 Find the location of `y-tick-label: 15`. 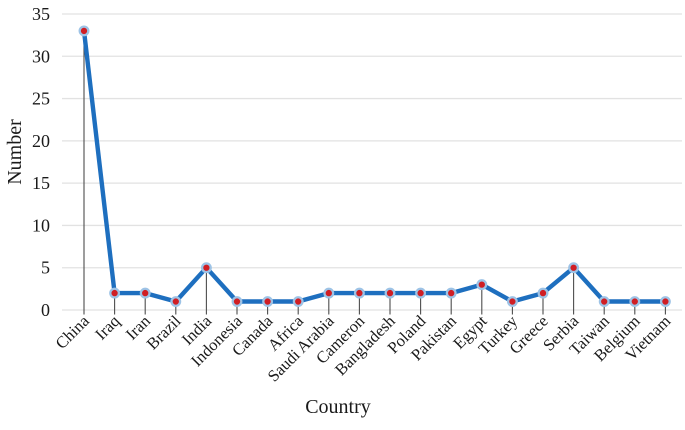

y-tick-label: 15 is located at coordinates (41, 183).